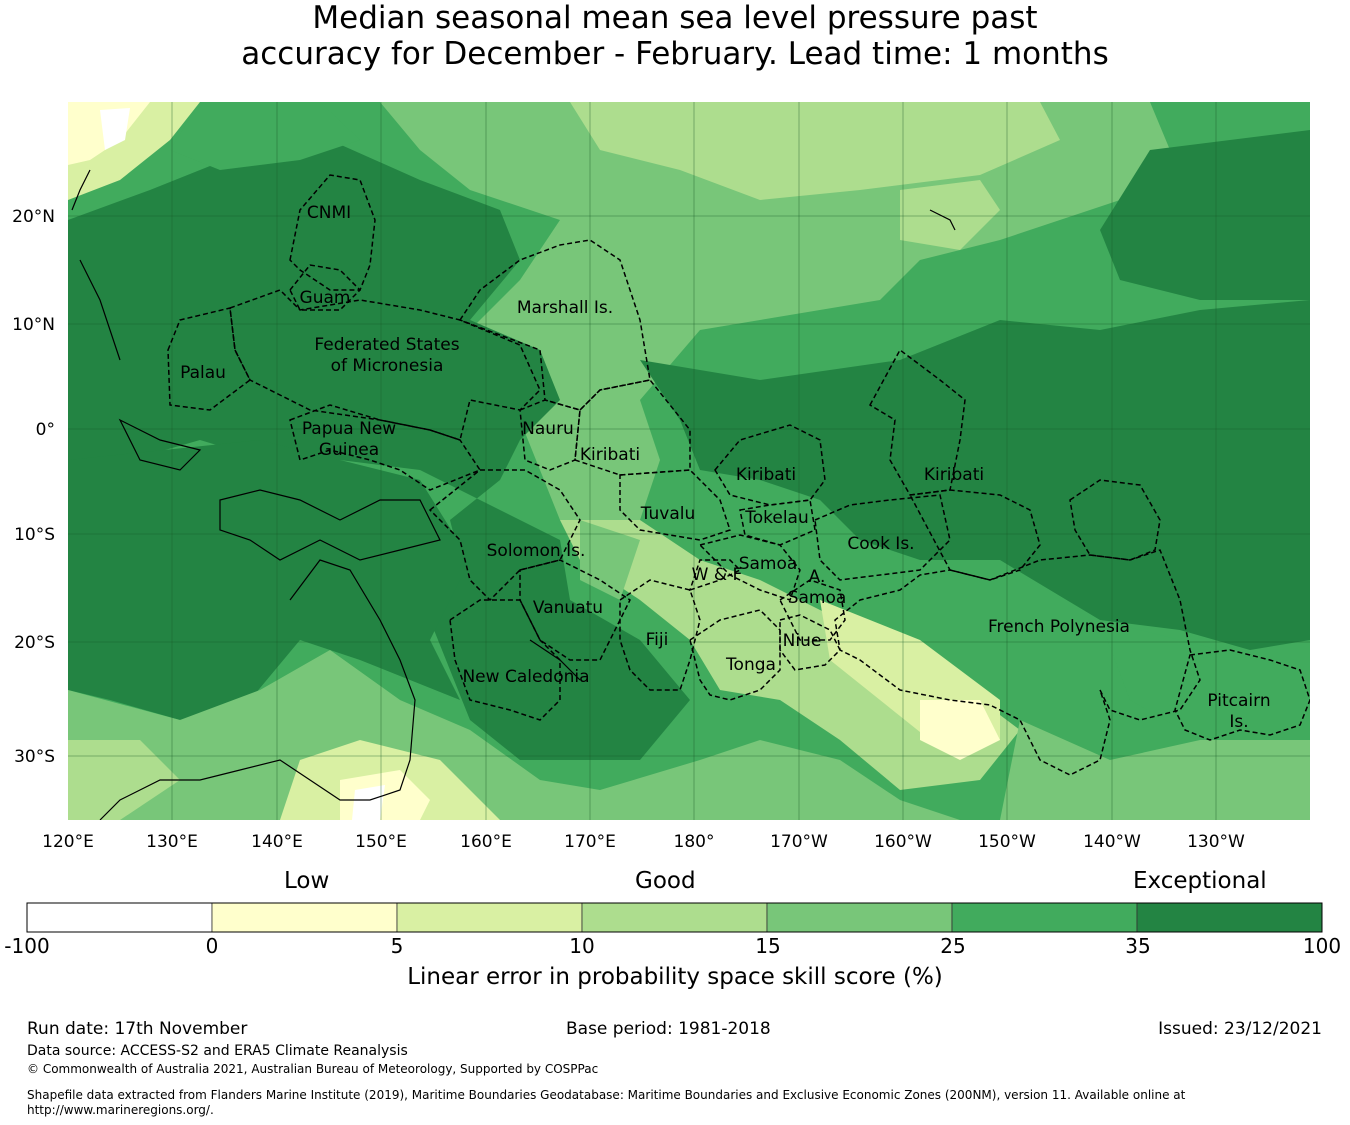  What do you see at coordinates (203, 373) in the screenshot?
I see `region-label: Palau` at bounding box center [203, 373].